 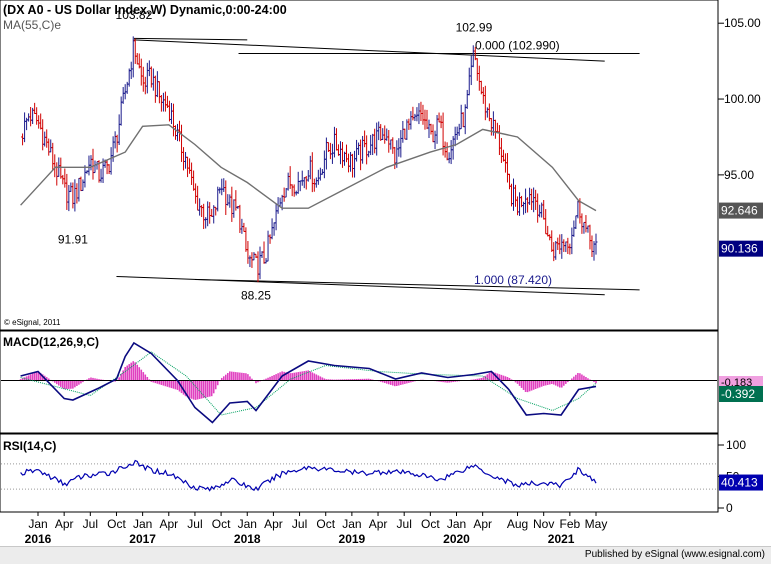 I want to click on rsi-value-box, so click(x=741, y=482).